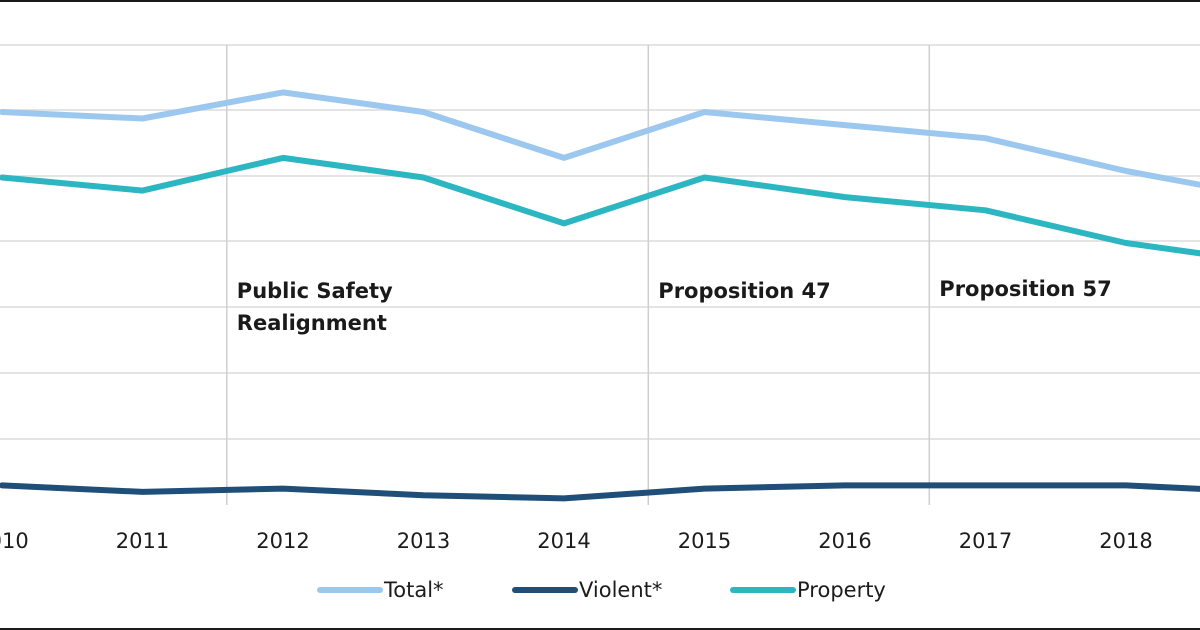 Image resolution: width=1200 pixels, height=630 pixels. I want to click on x-tick-label: 2011, so click(142, 541).